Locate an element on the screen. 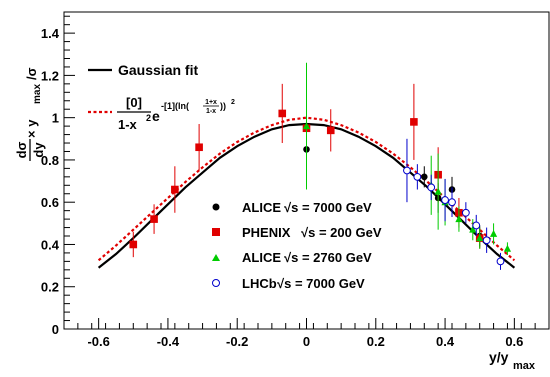  legend-formula-exponent-power: 2 is located at coordinates (233, 102).